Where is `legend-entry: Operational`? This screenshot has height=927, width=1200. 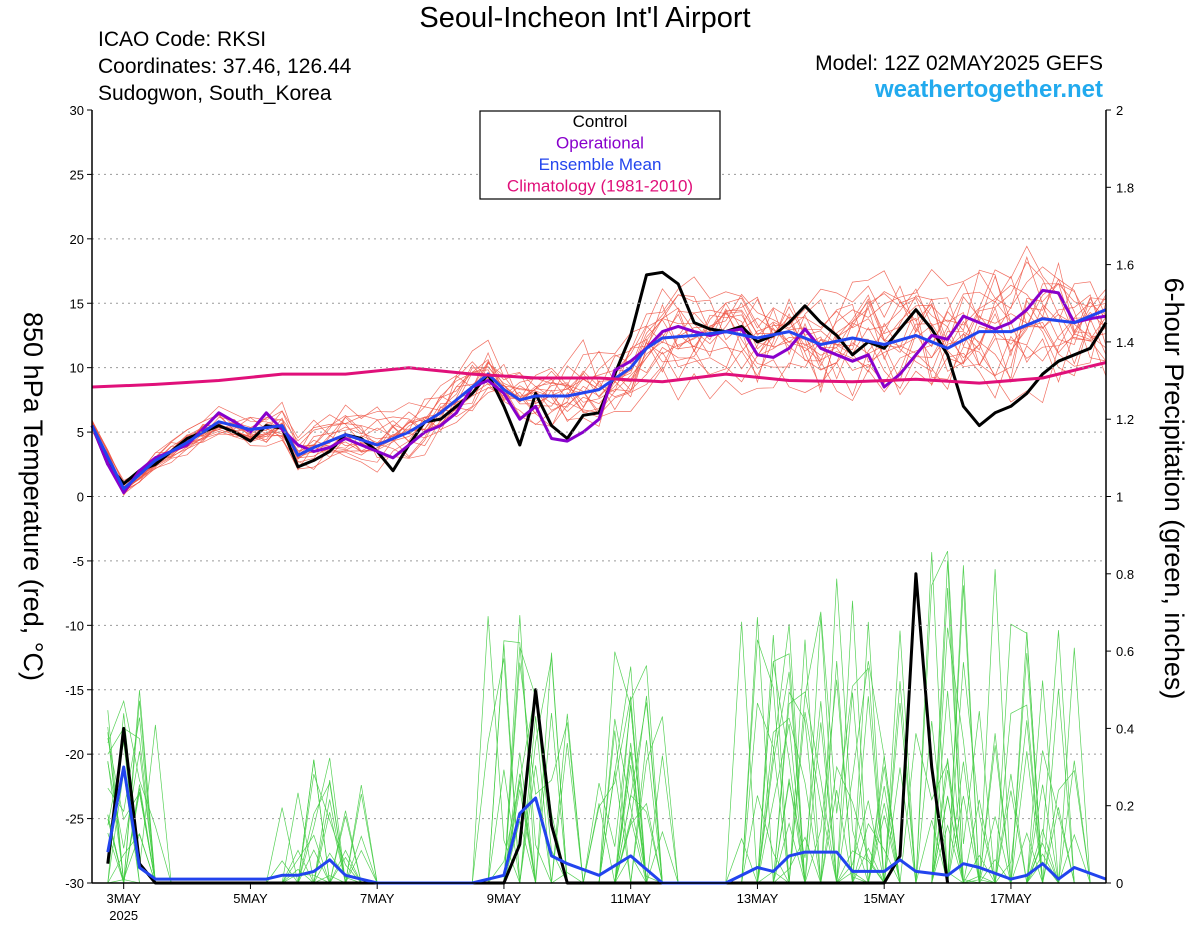
legend-entry: Operational is located at coordinates (600, 143).